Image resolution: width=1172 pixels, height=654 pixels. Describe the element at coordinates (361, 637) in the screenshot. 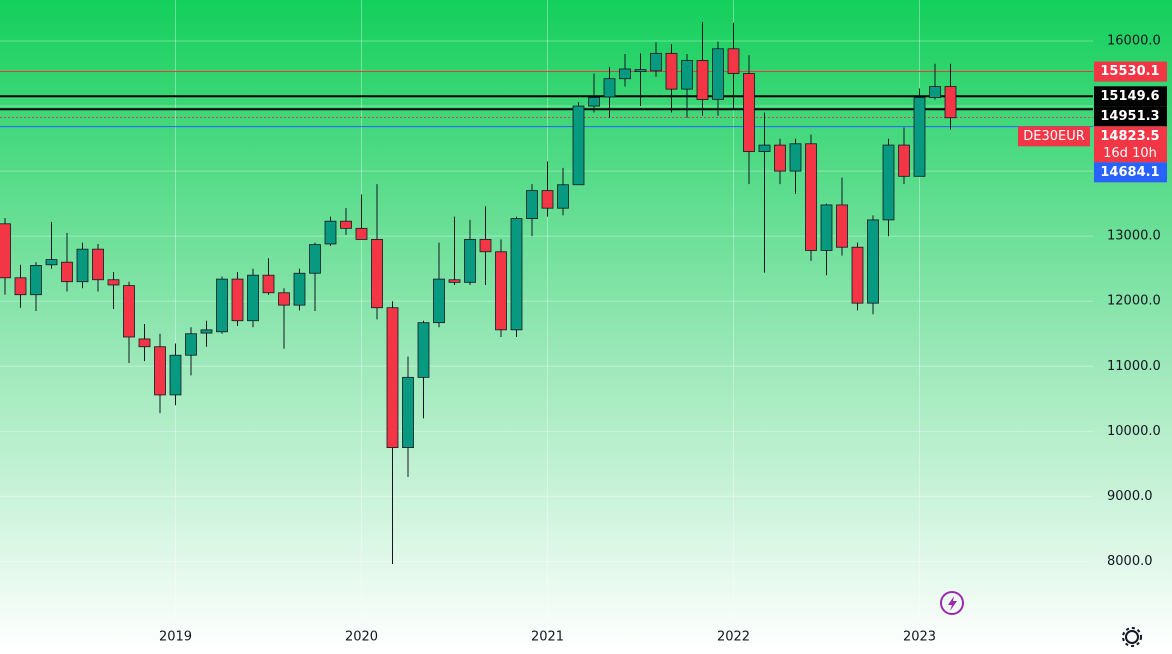

I see `x-tick-label: 2020` at that location.